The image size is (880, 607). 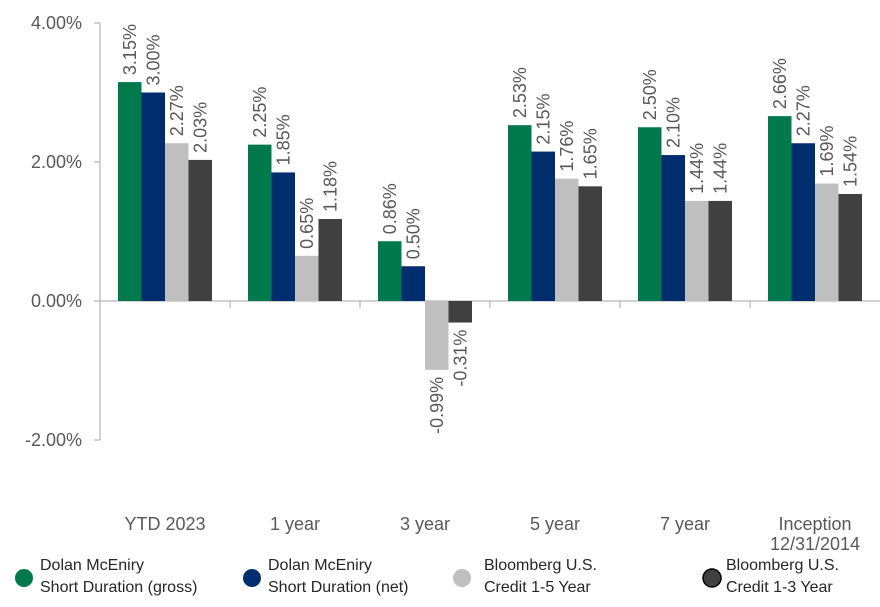 I want to click on data-label: 1.85%, so click(x=283, y=139).